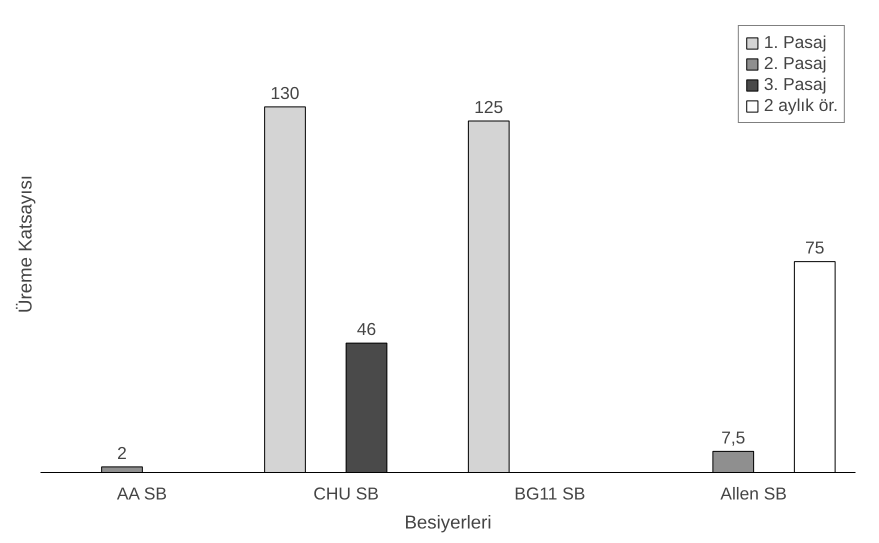 This screenshot has width=879, height=543. I want to click on legend-label: 1. Pasaj, so click(795, 42).